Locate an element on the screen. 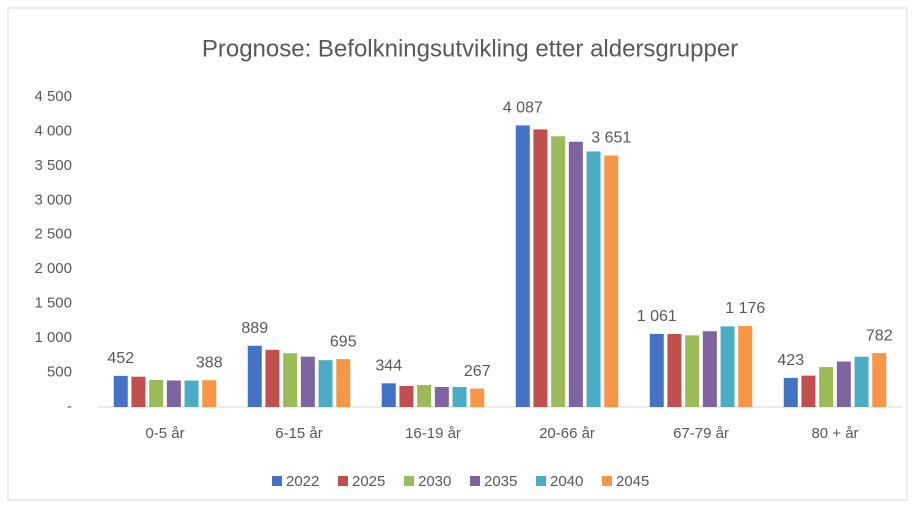  y-tick-label: 2 500 is located at coordinates (53, 234).